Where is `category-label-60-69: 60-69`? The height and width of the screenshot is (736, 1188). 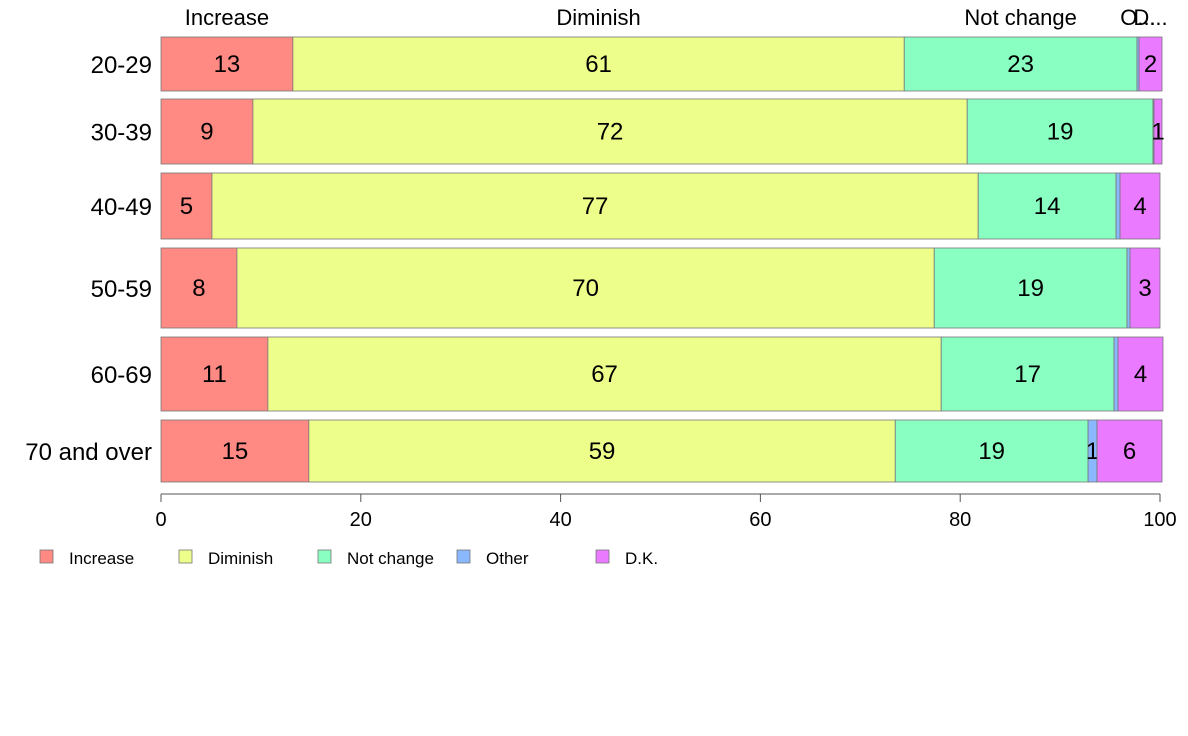
category-label-60-69: 60-69 is located at coordinates (121, 375).